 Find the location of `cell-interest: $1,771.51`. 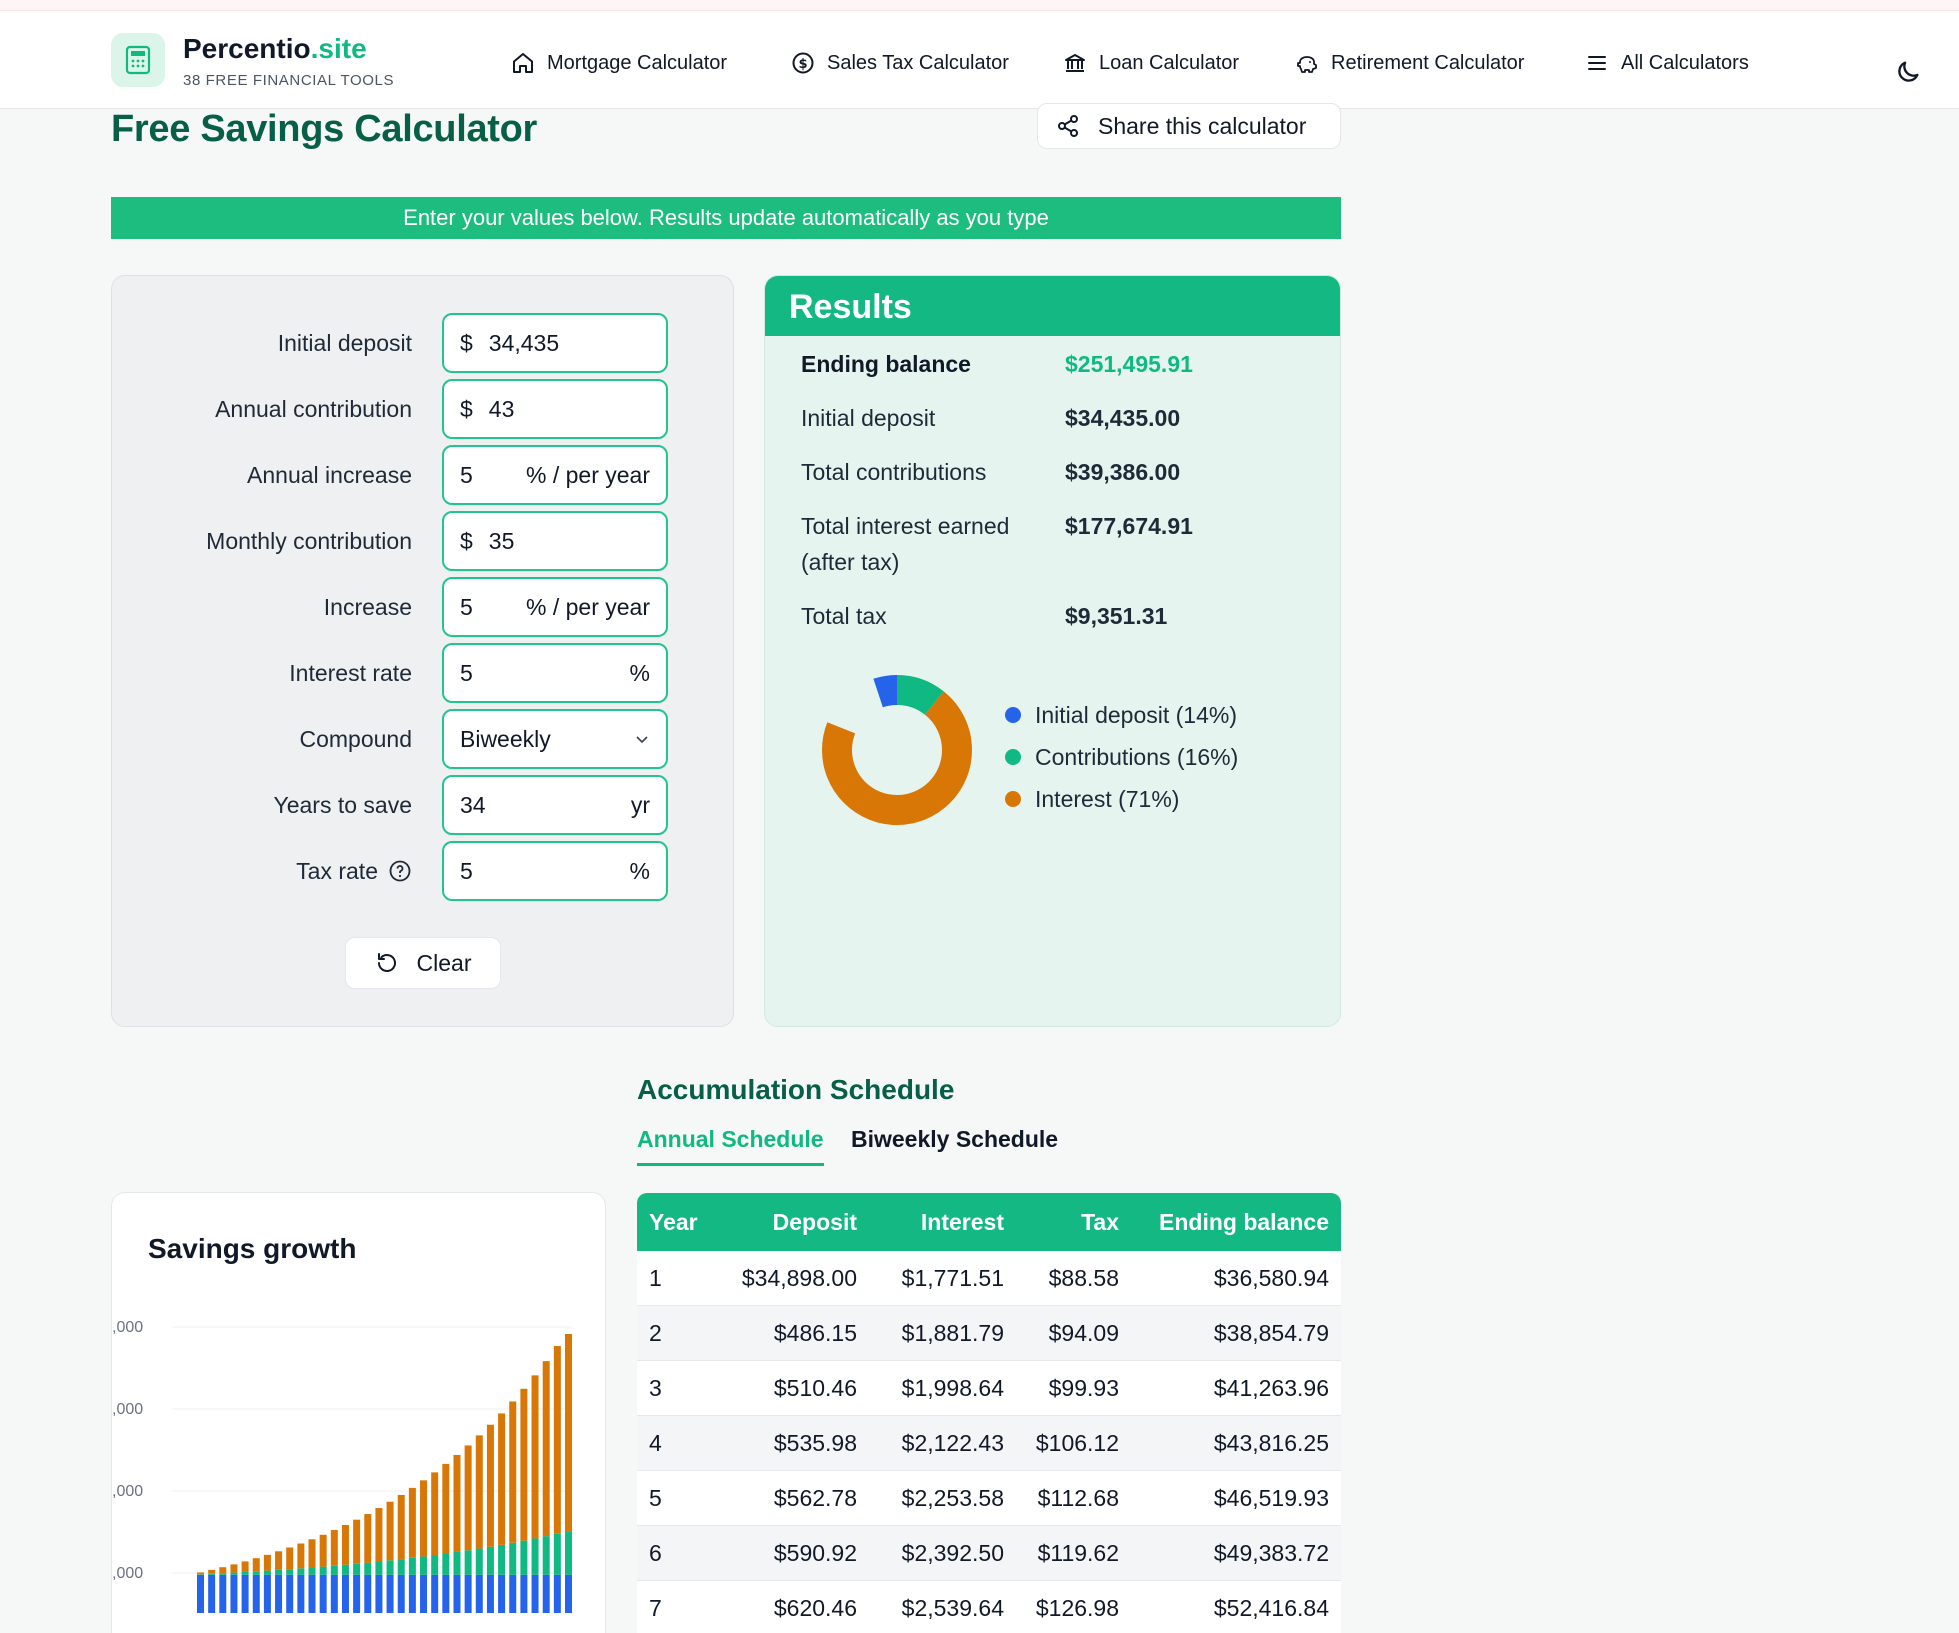

cell-interest: $1,771.51 is located at coordinates (952, 1278).